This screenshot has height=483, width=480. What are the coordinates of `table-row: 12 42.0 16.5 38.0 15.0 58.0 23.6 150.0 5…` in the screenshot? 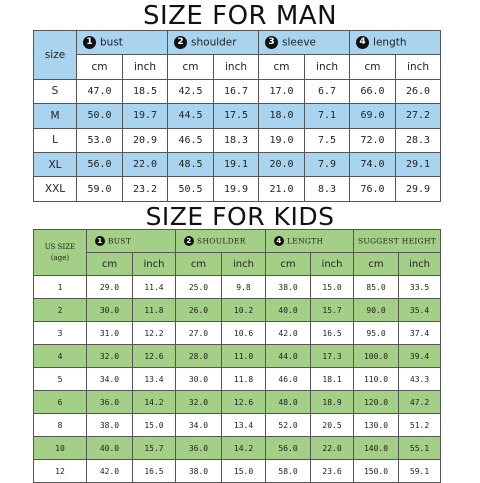 It's located at (237, 471).